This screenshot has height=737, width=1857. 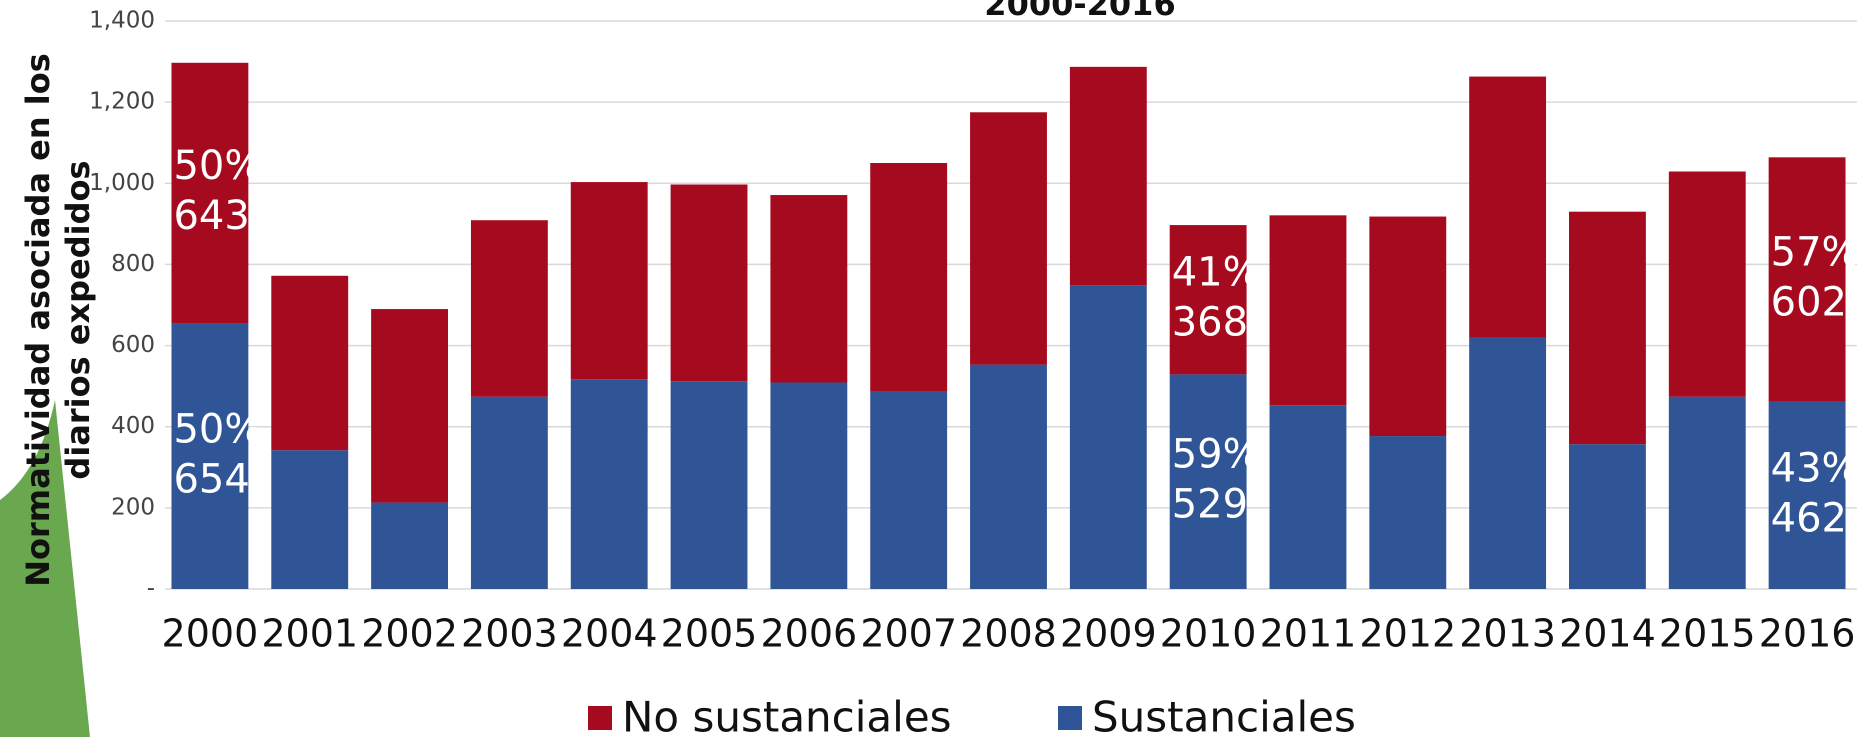 I want to click on x-tick-label: 2015, so click(x=1707, y=634).